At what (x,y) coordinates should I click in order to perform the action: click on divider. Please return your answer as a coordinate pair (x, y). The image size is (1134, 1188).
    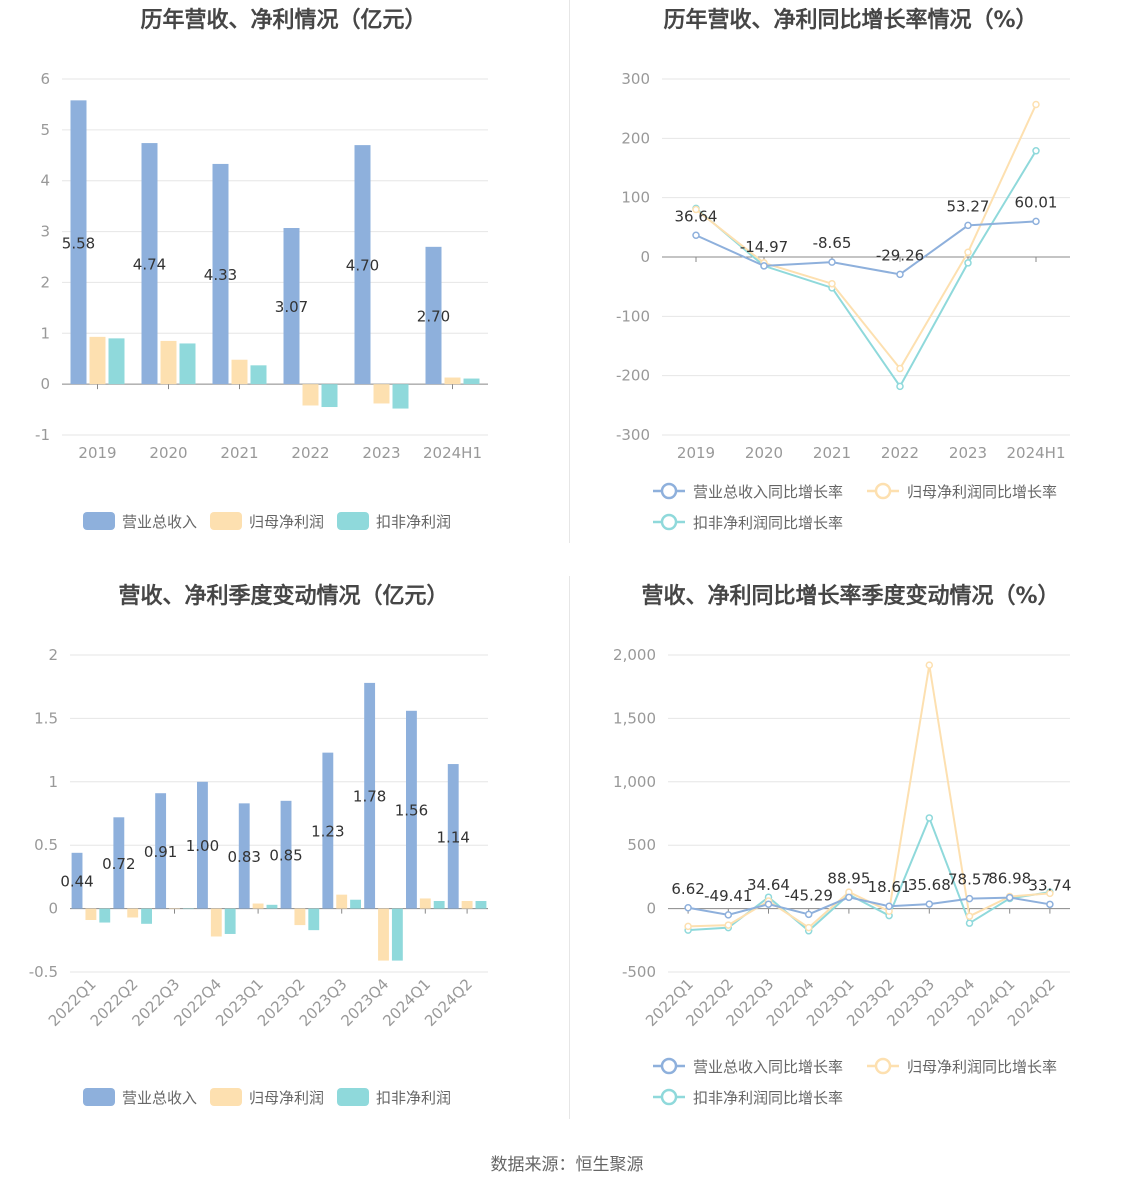
    Looking at the image, I should click on (569, 271).